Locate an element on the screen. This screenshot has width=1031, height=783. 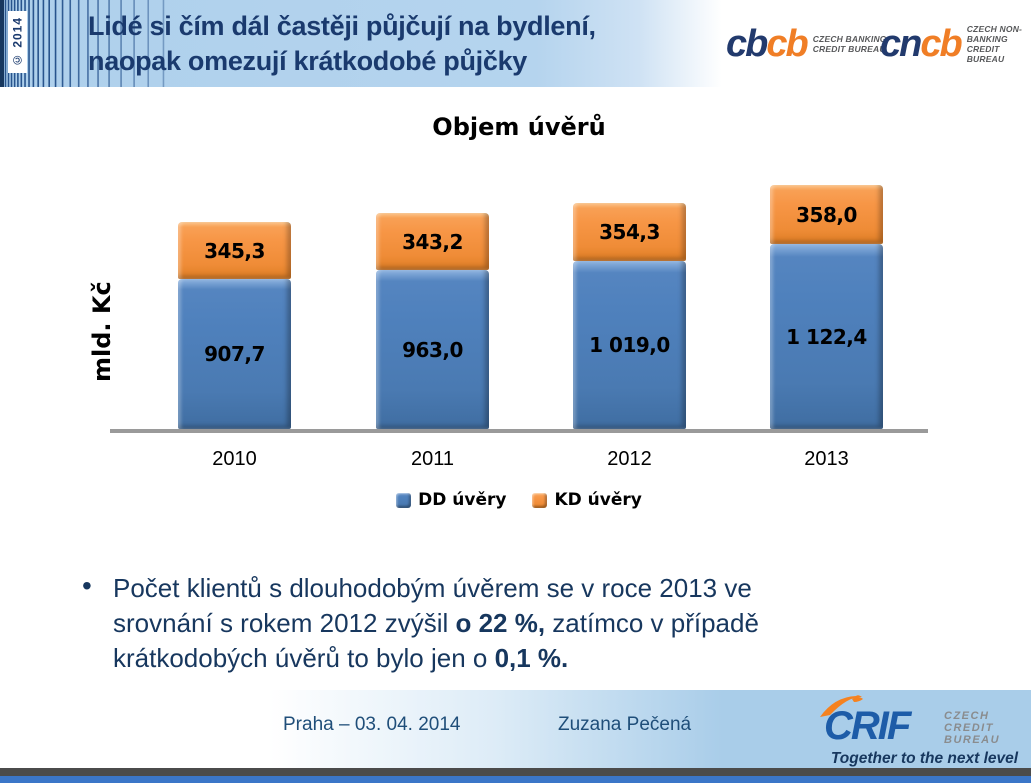
legend-swatch-kd is located at coordinates (540, 500).